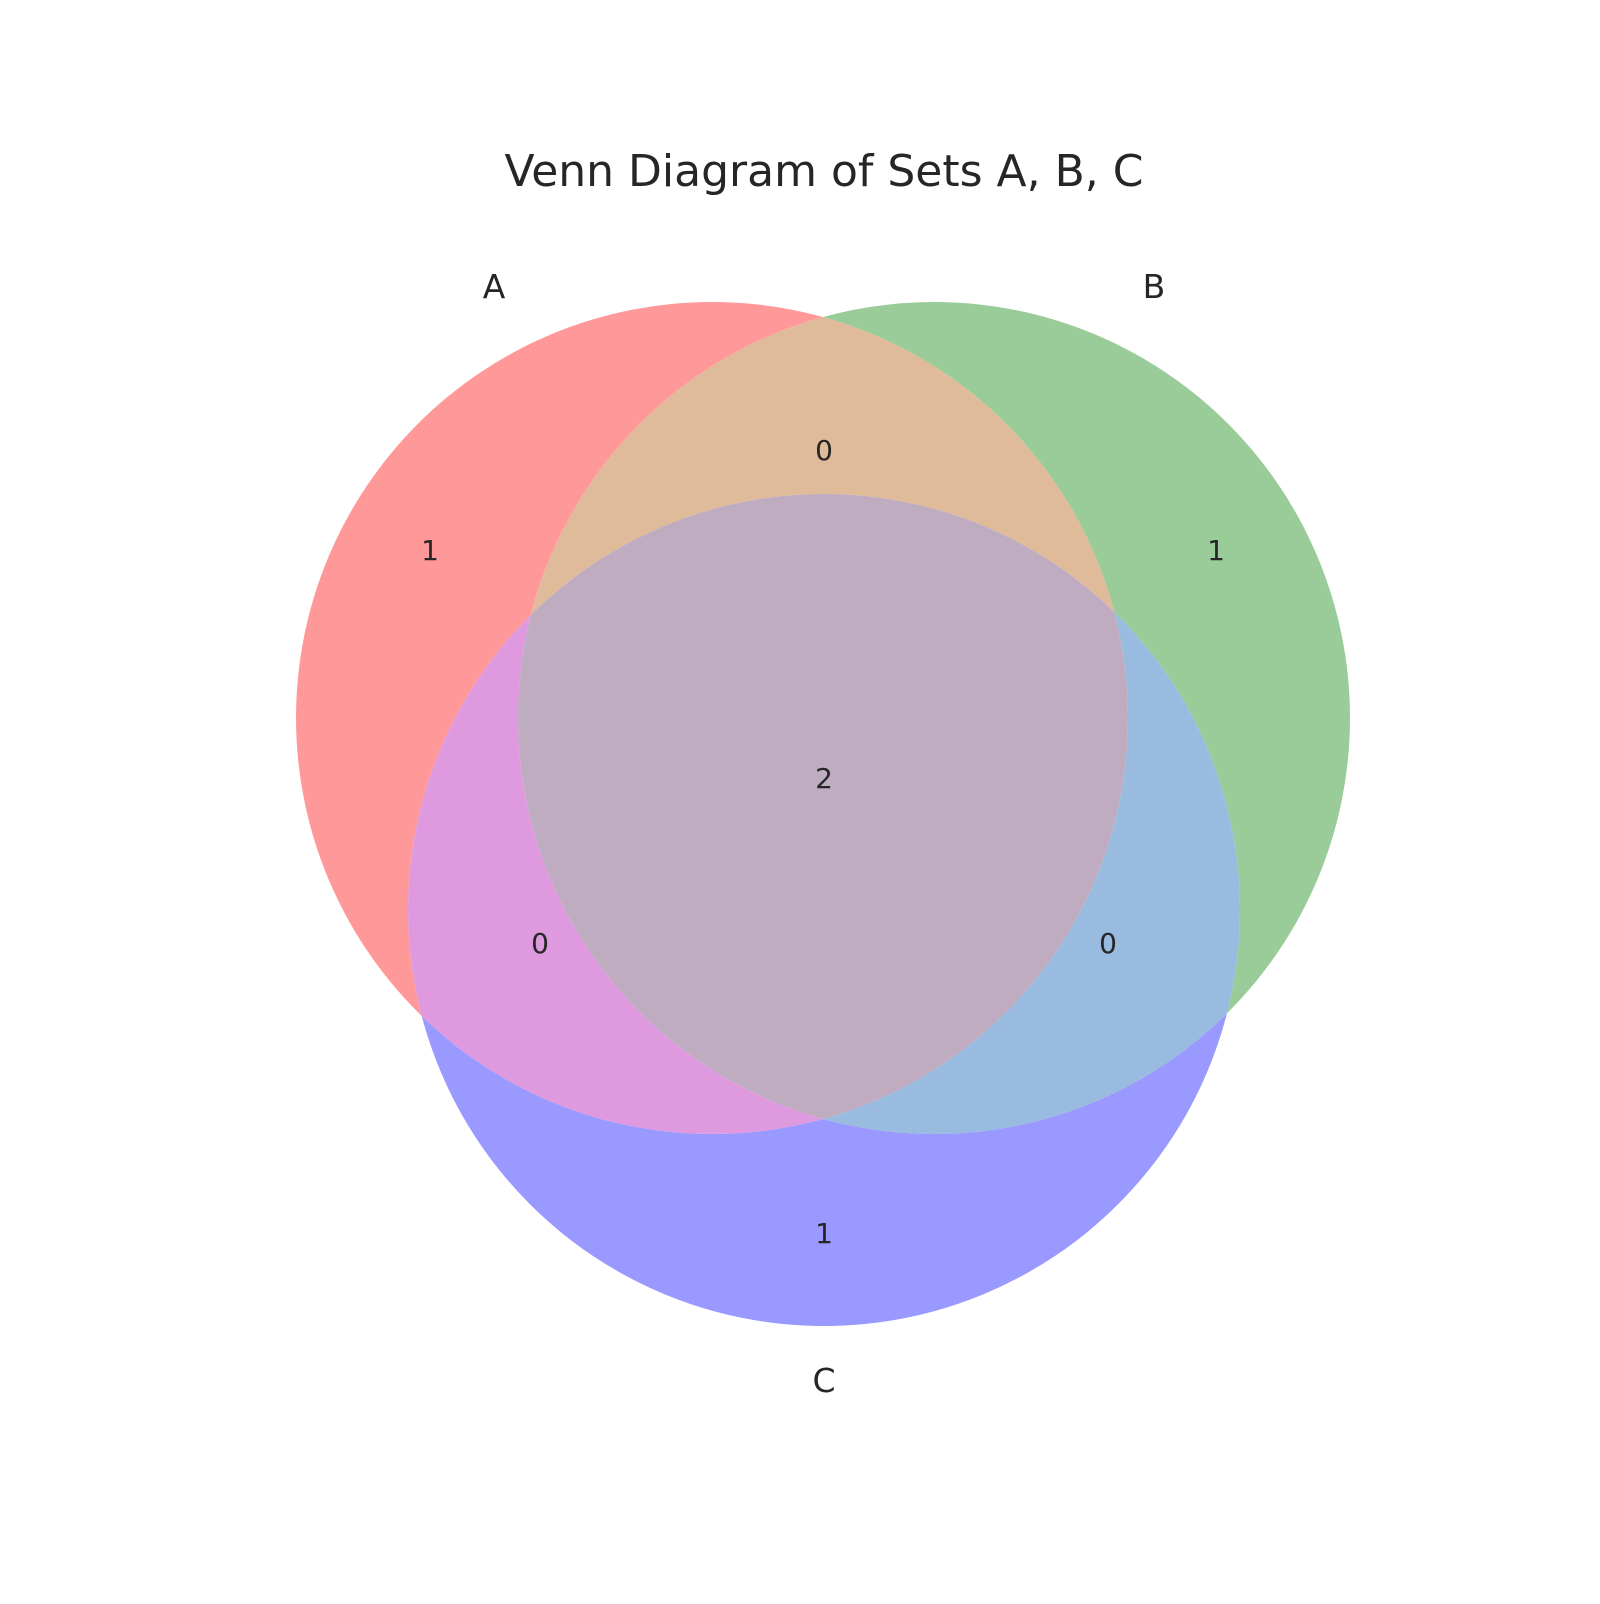 This screenshot has width=1600, height=1604. I want to click on count-bc-only: 0, so click(1108, 943).